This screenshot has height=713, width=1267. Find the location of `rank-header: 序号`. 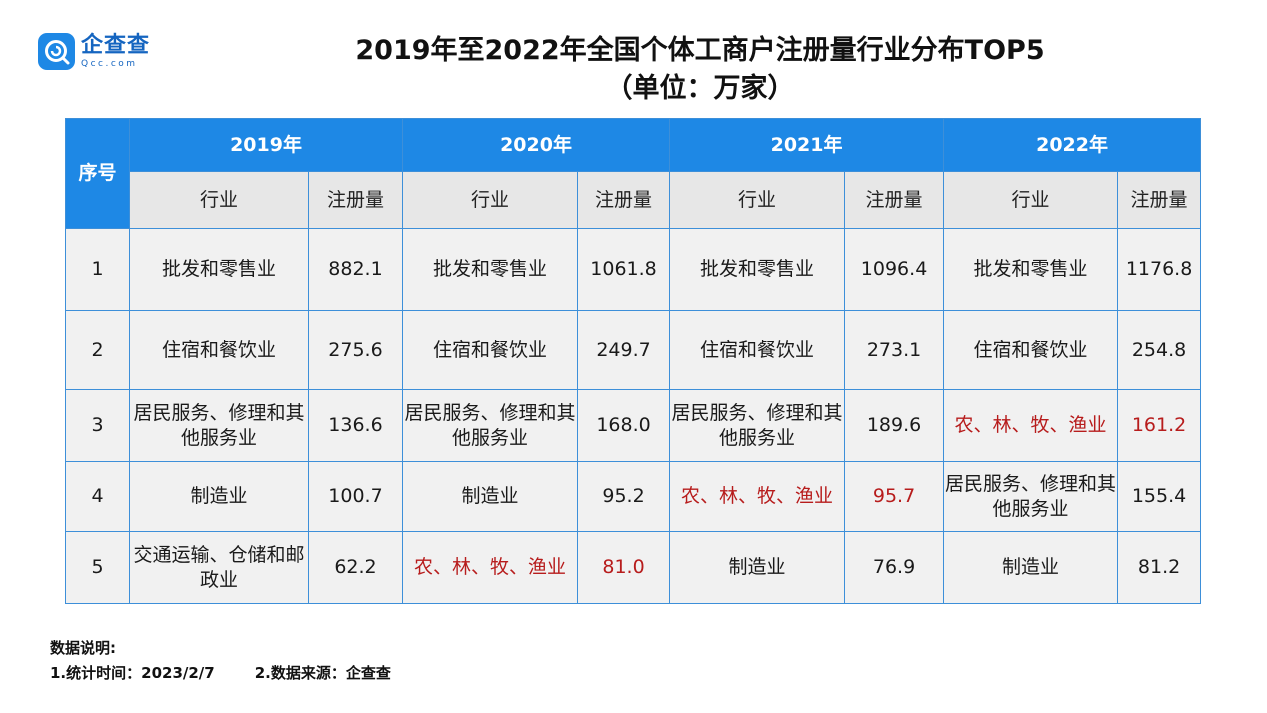

rank-header: 序号 is located at coordinates (97, 173).